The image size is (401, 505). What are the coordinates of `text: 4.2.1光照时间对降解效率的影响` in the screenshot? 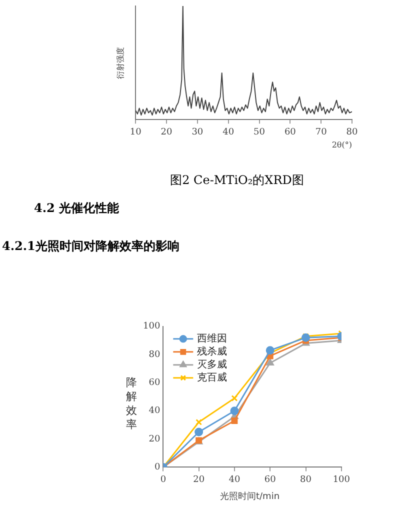 It's located at (91, 246).